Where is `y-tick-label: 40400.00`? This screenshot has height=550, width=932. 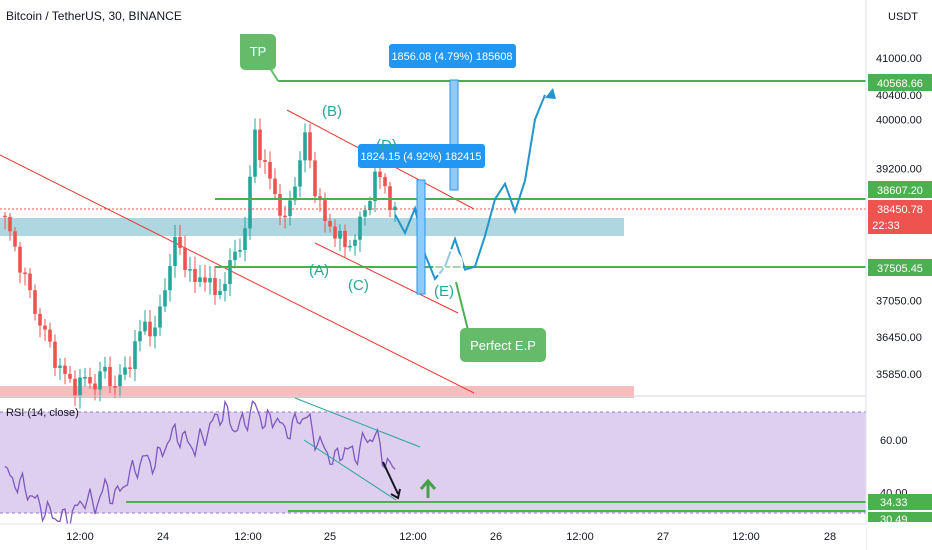 y-tick-label: 40400.00 is located at coordinates (899, 96).